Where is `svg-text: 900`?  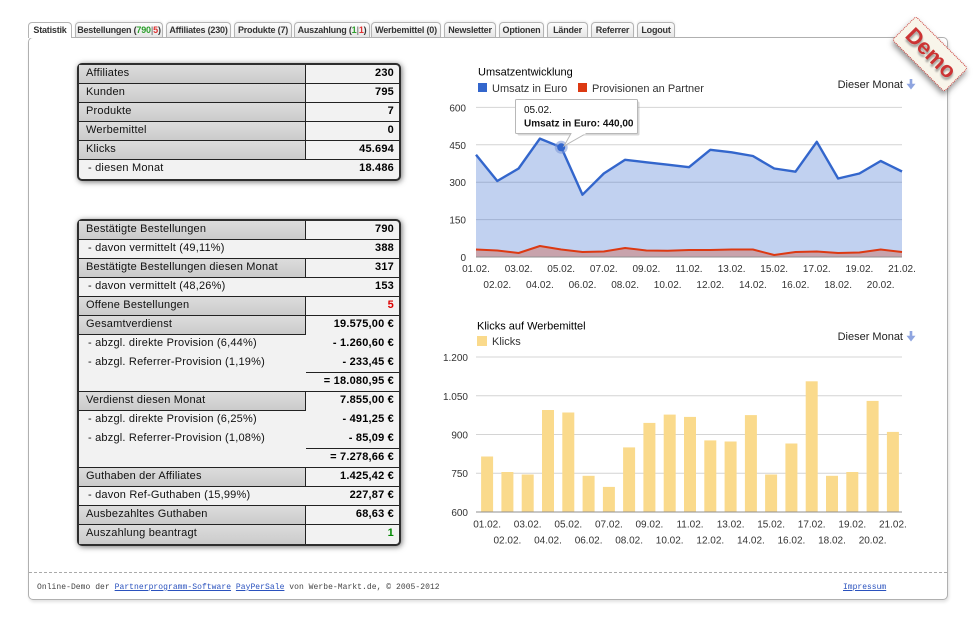
svg-text: 900 is located at coordinates (459, 436).